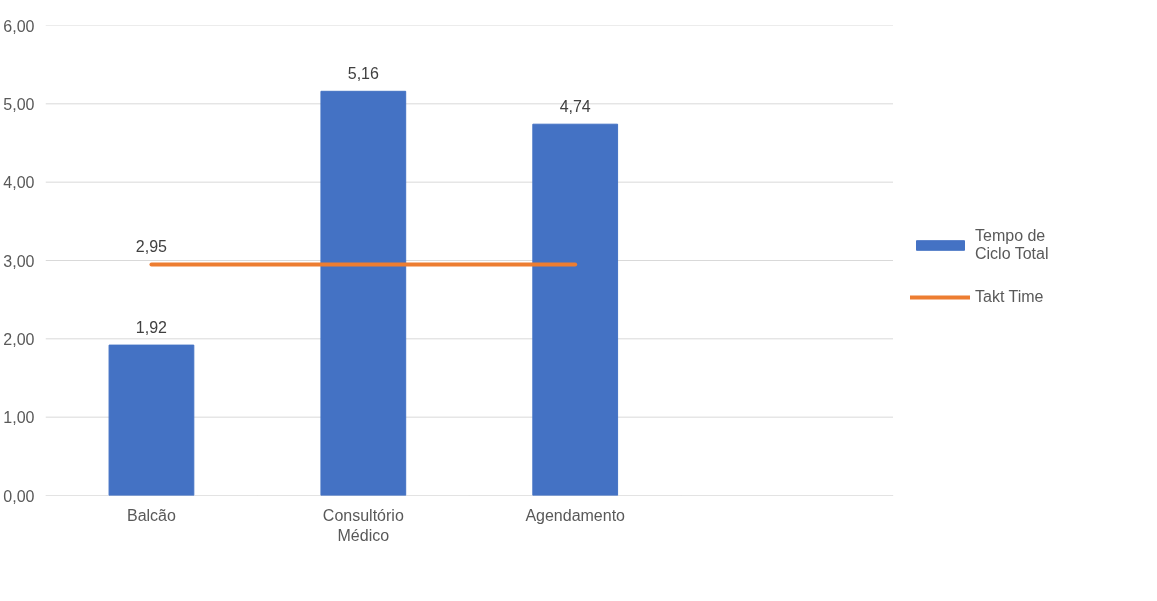 The height and width of the screenshot is (601, 1157). What do you see at coordinates (19, 183) in the screenshot?
I see `y-tick-label: 4,00` at bounding box center [19, 183].